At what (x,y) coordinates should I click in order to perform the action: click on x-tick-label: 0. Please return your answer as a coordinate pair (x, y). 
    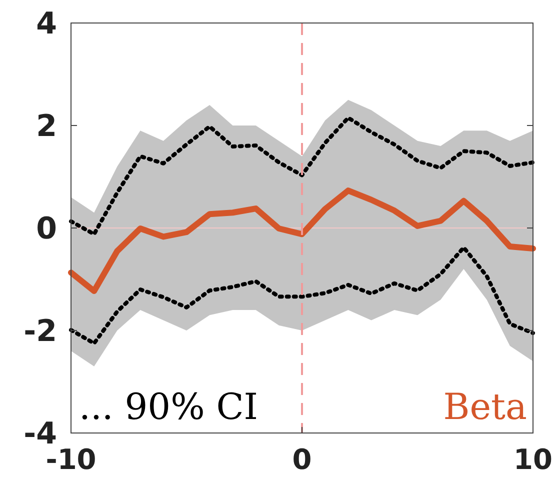
    Looking at the image, I should click on (302, 459).